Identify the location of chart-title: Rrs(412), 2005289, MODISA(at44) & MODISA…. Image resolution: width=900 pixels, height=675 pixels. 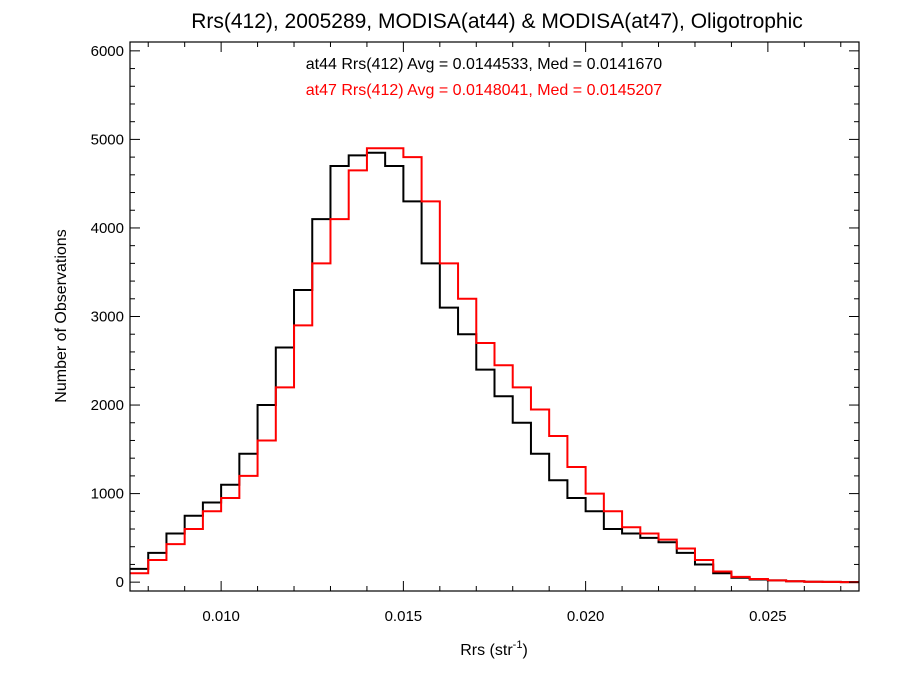
(497, 21).